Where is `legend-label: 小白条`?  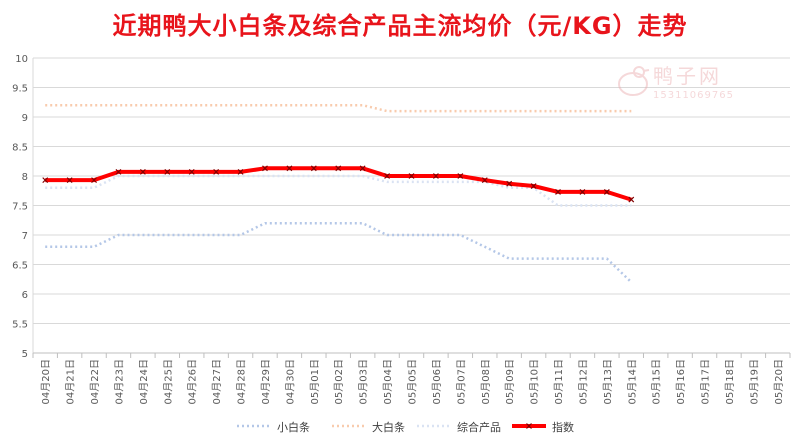
legend-label: 小白条 is located at coordinates (293, 427).